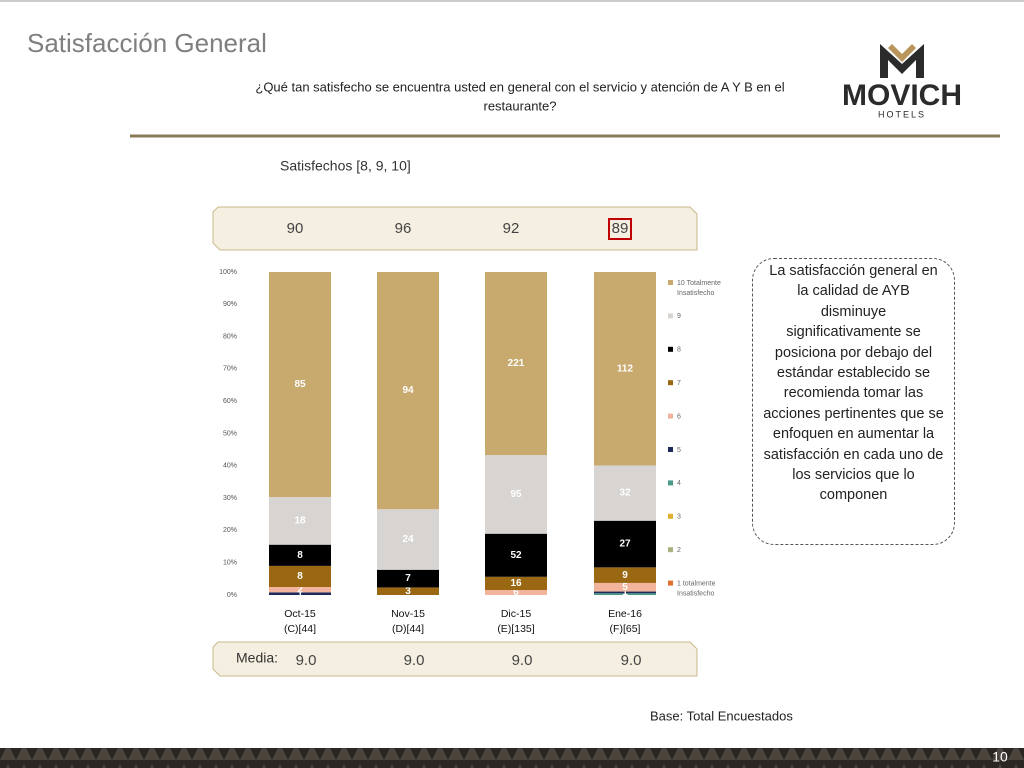 The width and height of the screenshot is (1024, 768). What do you see at coordinates (625, 544) in the screenshot?
I see `data-label: 27` at bounding box center [625, 544].